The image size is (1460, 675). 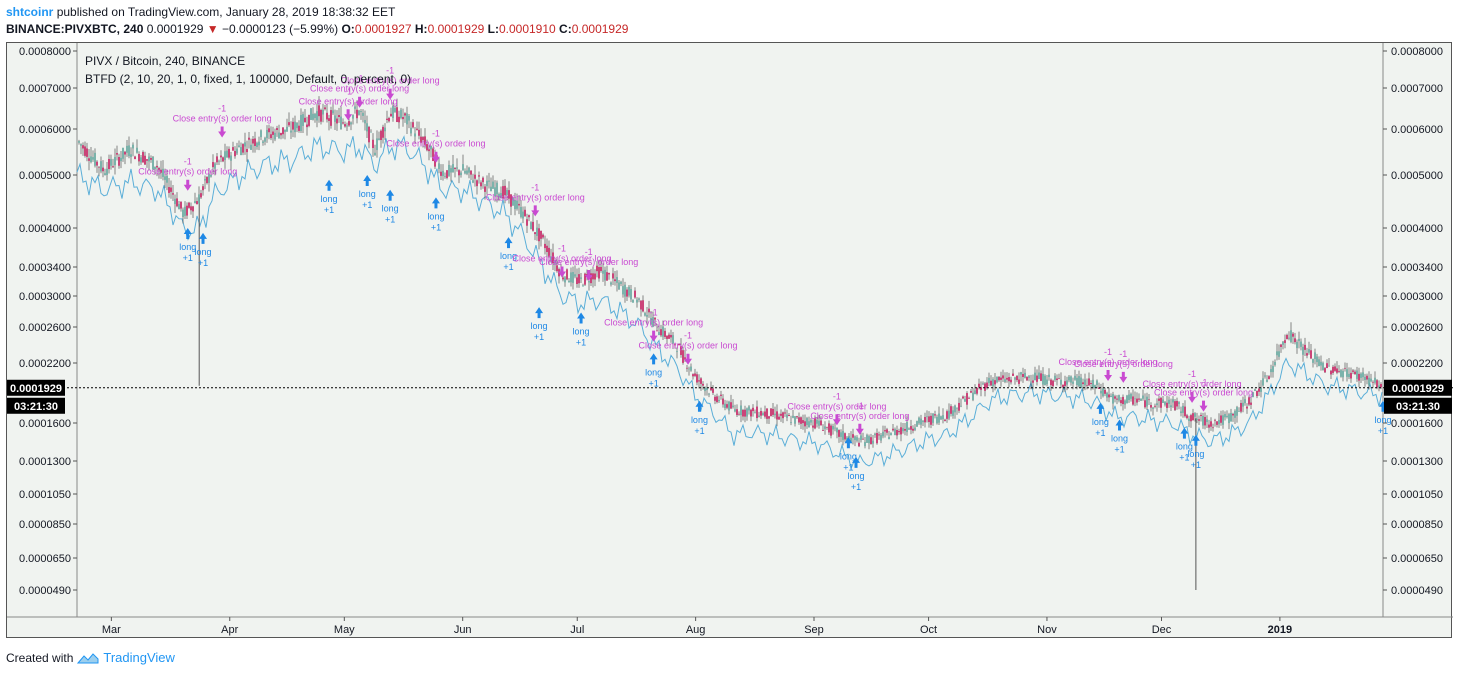 I want to click on y-tick-label-right: 0.0001050, so click(x=1417, y=495).